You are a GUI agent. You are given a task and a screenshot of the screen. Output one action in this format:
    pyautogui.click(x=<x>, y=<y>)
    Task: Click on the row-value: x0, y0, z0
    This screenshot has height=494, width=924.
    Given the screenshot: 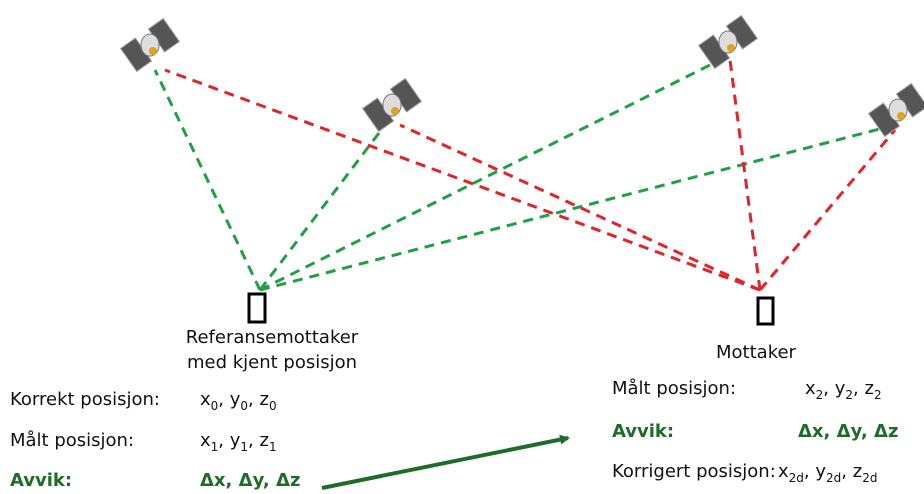 What is the action you would take?
    pyautogui.click(x=238, y=401)
    